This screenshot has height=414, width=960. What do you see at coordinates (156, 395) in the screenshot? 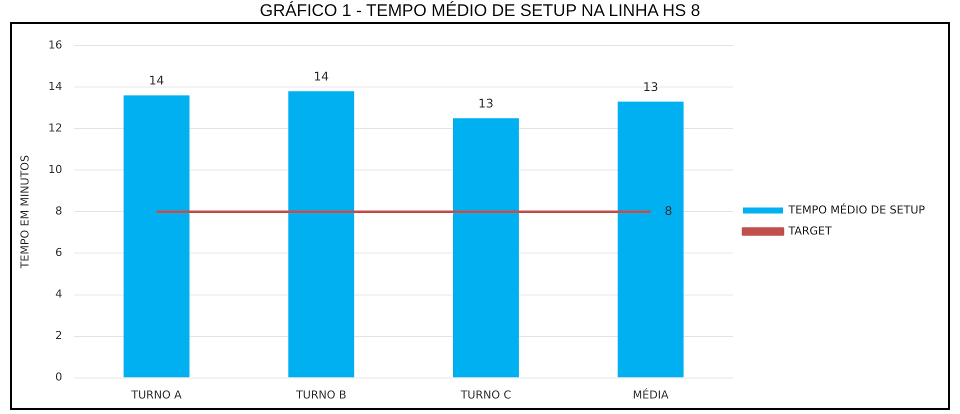
I see `x-tick-label: TURNO A` at bounding box center [156, 395].